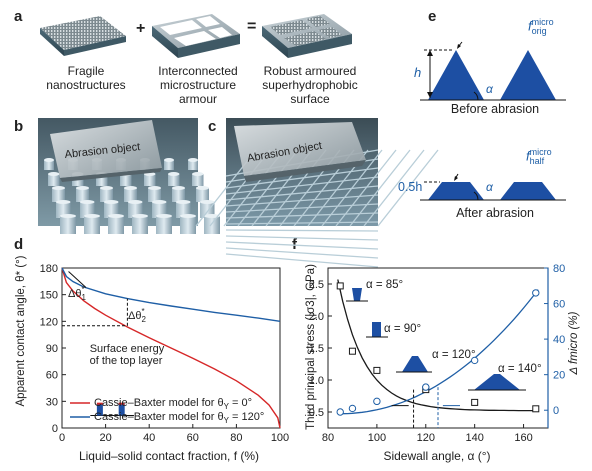 This screenshot has height=471, width=592. What do you see at coordinates (520, 369) in the screenshot?
I see `angle-label-140: α = 140°` at bounding box center [520, 369].